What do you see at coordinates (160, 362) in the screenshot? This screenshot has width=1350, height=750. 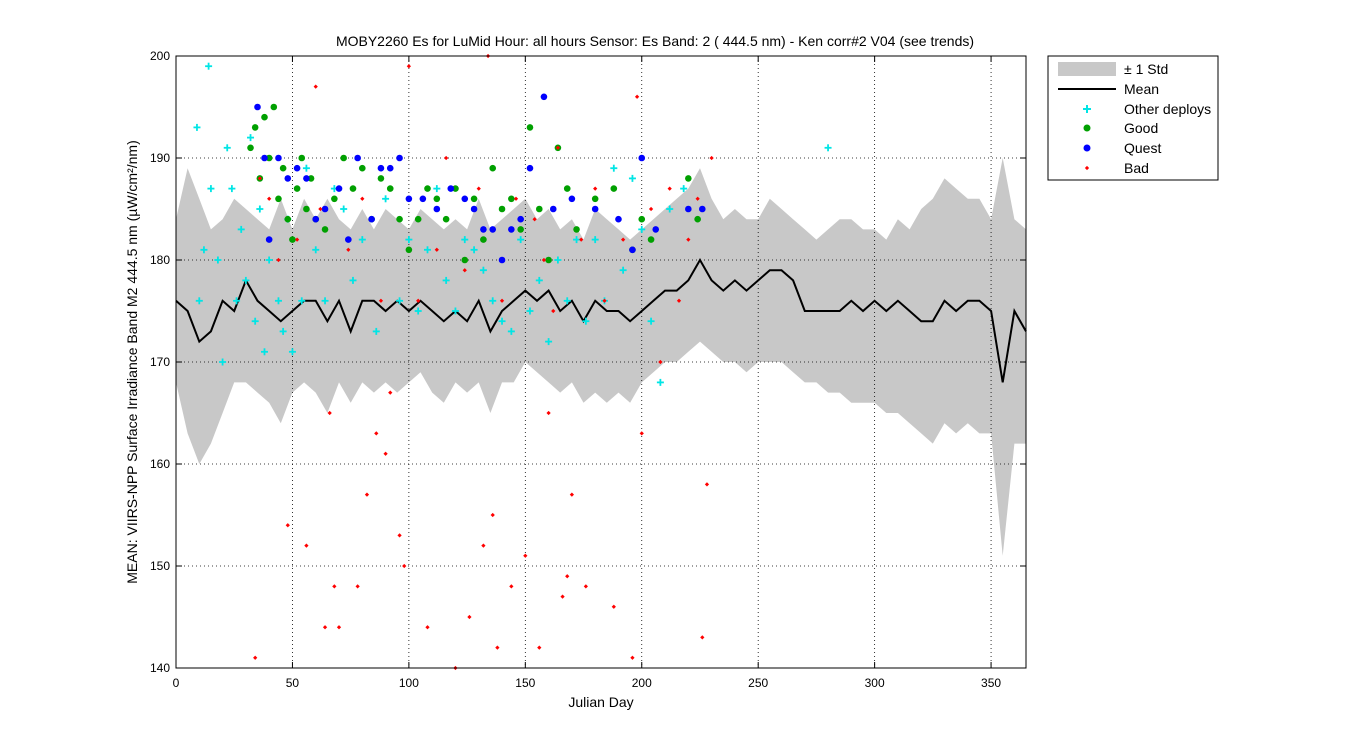 I see `y-tick-label: 170` at bounding box center [160, 362].